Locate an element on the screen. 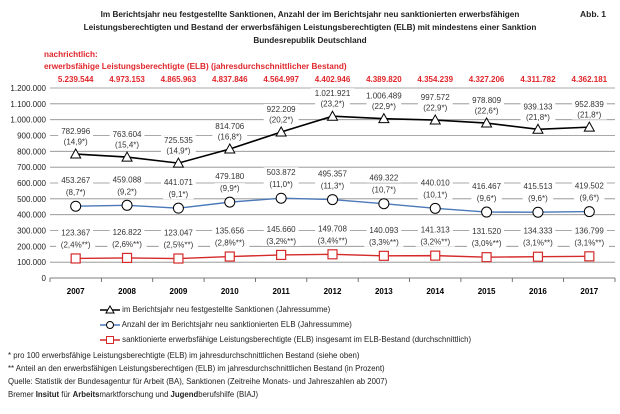  data-label: 495.357 is located at coordinates (332, 174).